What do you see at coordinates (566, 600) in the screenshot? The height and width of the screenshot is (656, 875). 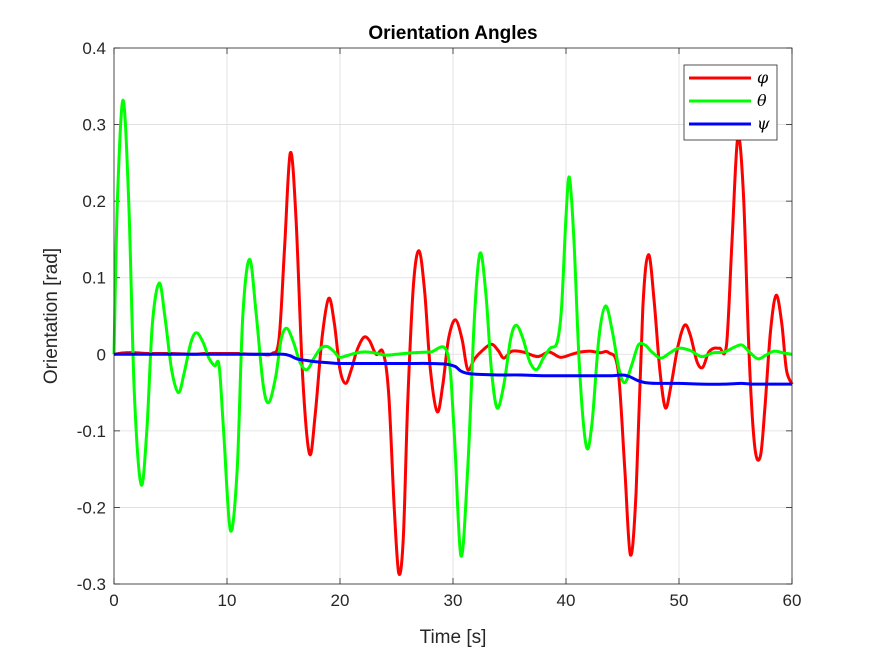 I see `x-tick-label: 40` at bounding box center [566, 600].